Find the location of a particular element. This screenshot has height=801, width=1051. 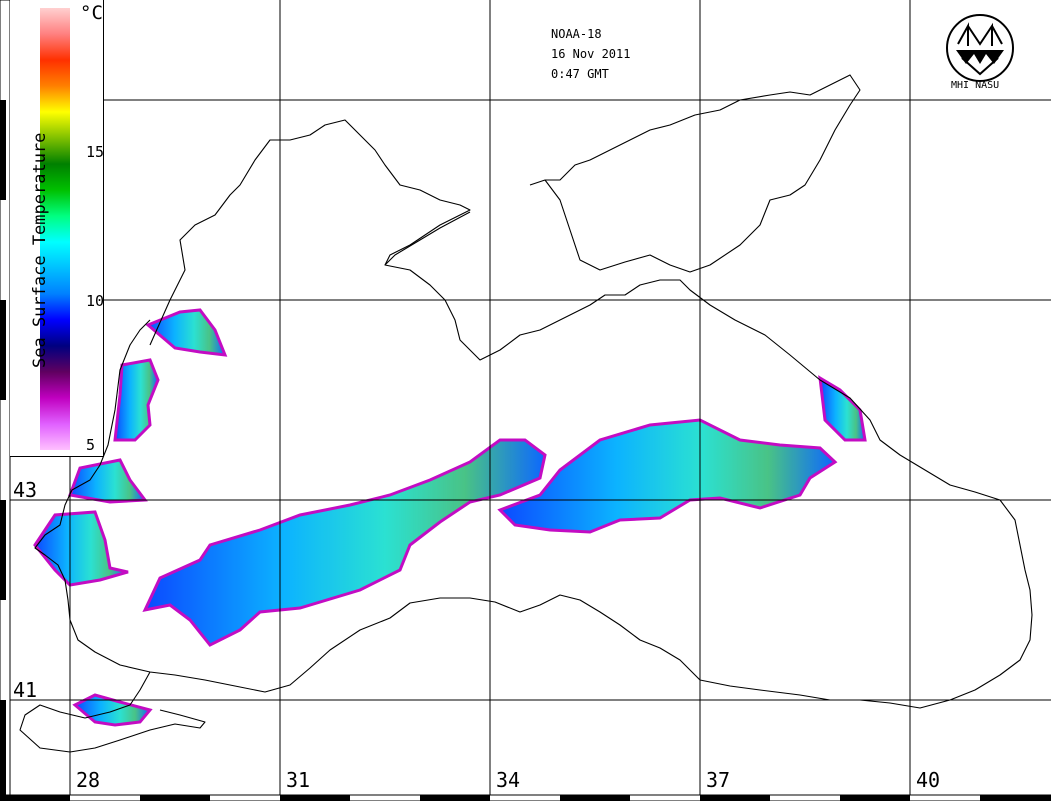

acquisition-time: 0:47 GMT is located at coordinates (580, 74).